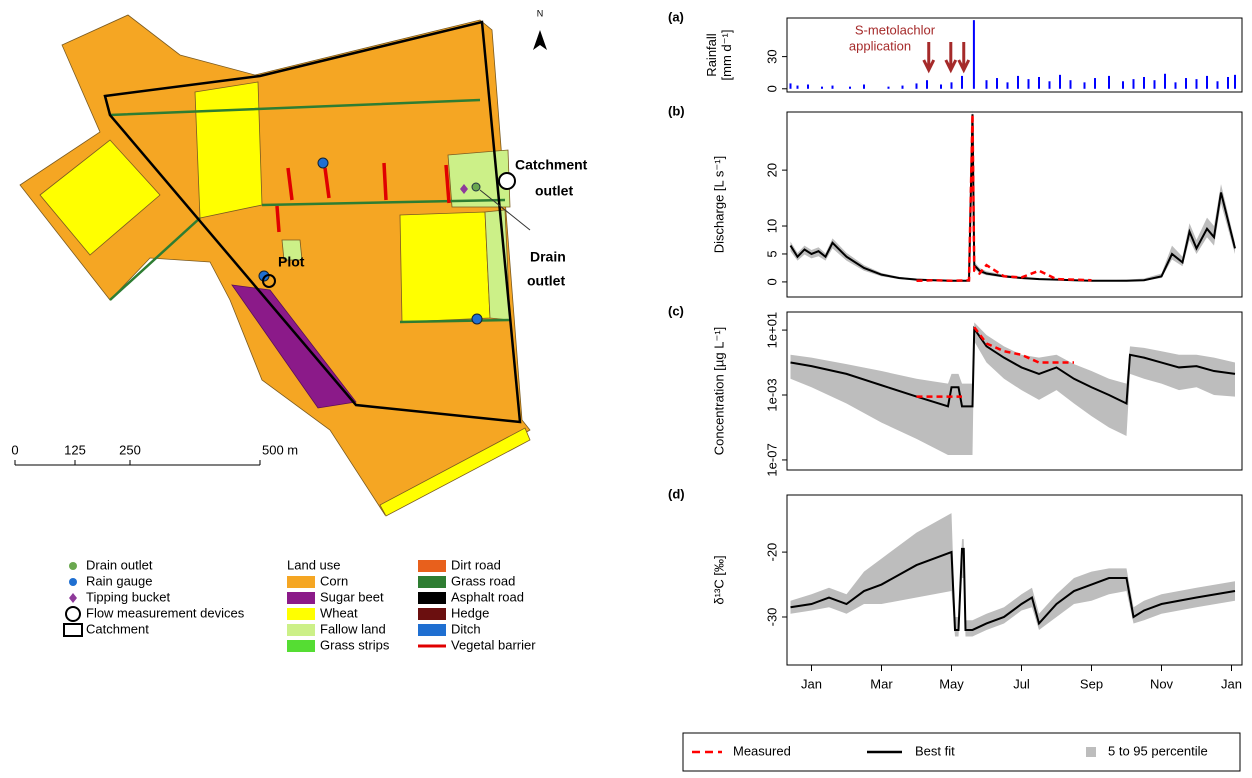  Describe the element at coordinates (1091, 752) in the screenshot. I see `legend-band` at that location.